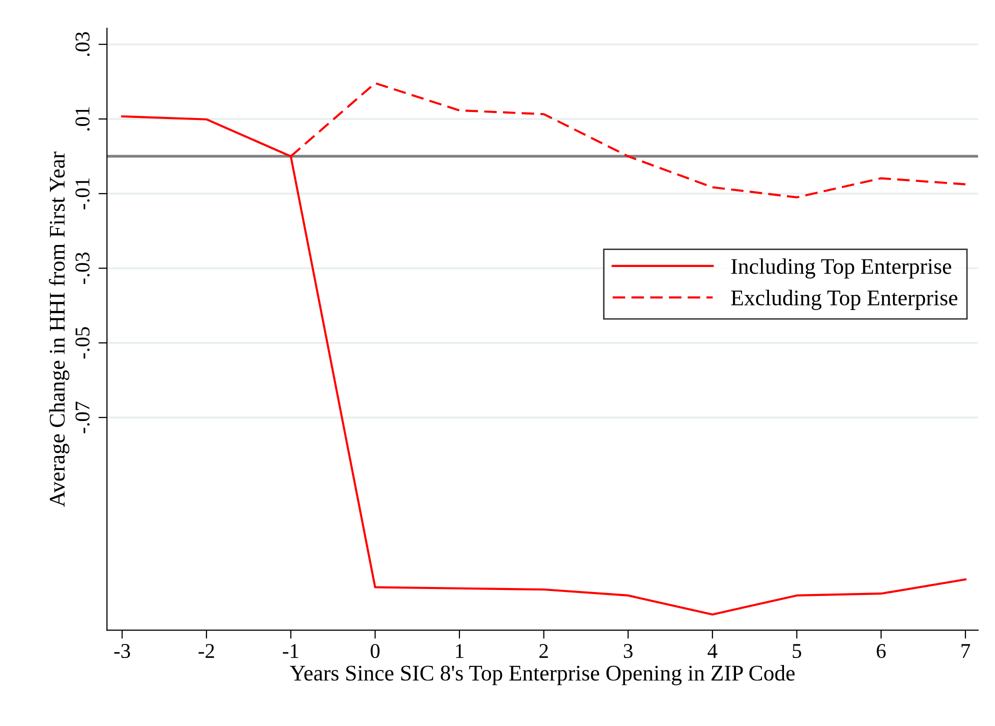 This screenshot has width=995, height=726. I want to click on y-tick-label: -.01, so click(82, 194).